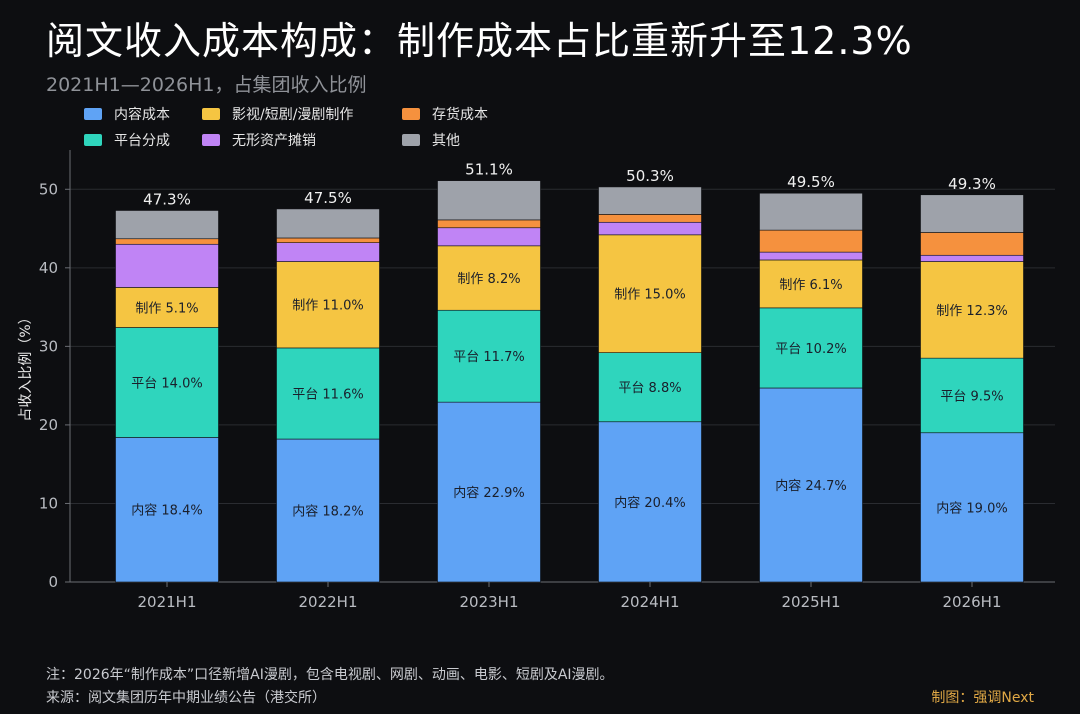 The width and height of the screenshot is (1080, 714). I want to click on segment-label: 内容 18.4%, so click(166, 511).